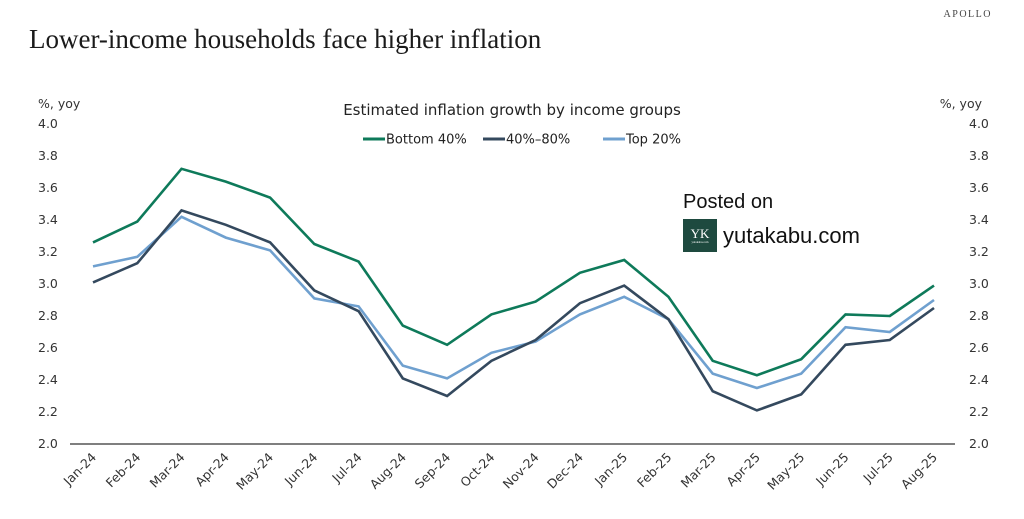 The height and width of the screenshot is (519, 1024). I want to click on y-tick-label-right: 2.0, so click(979, 443).